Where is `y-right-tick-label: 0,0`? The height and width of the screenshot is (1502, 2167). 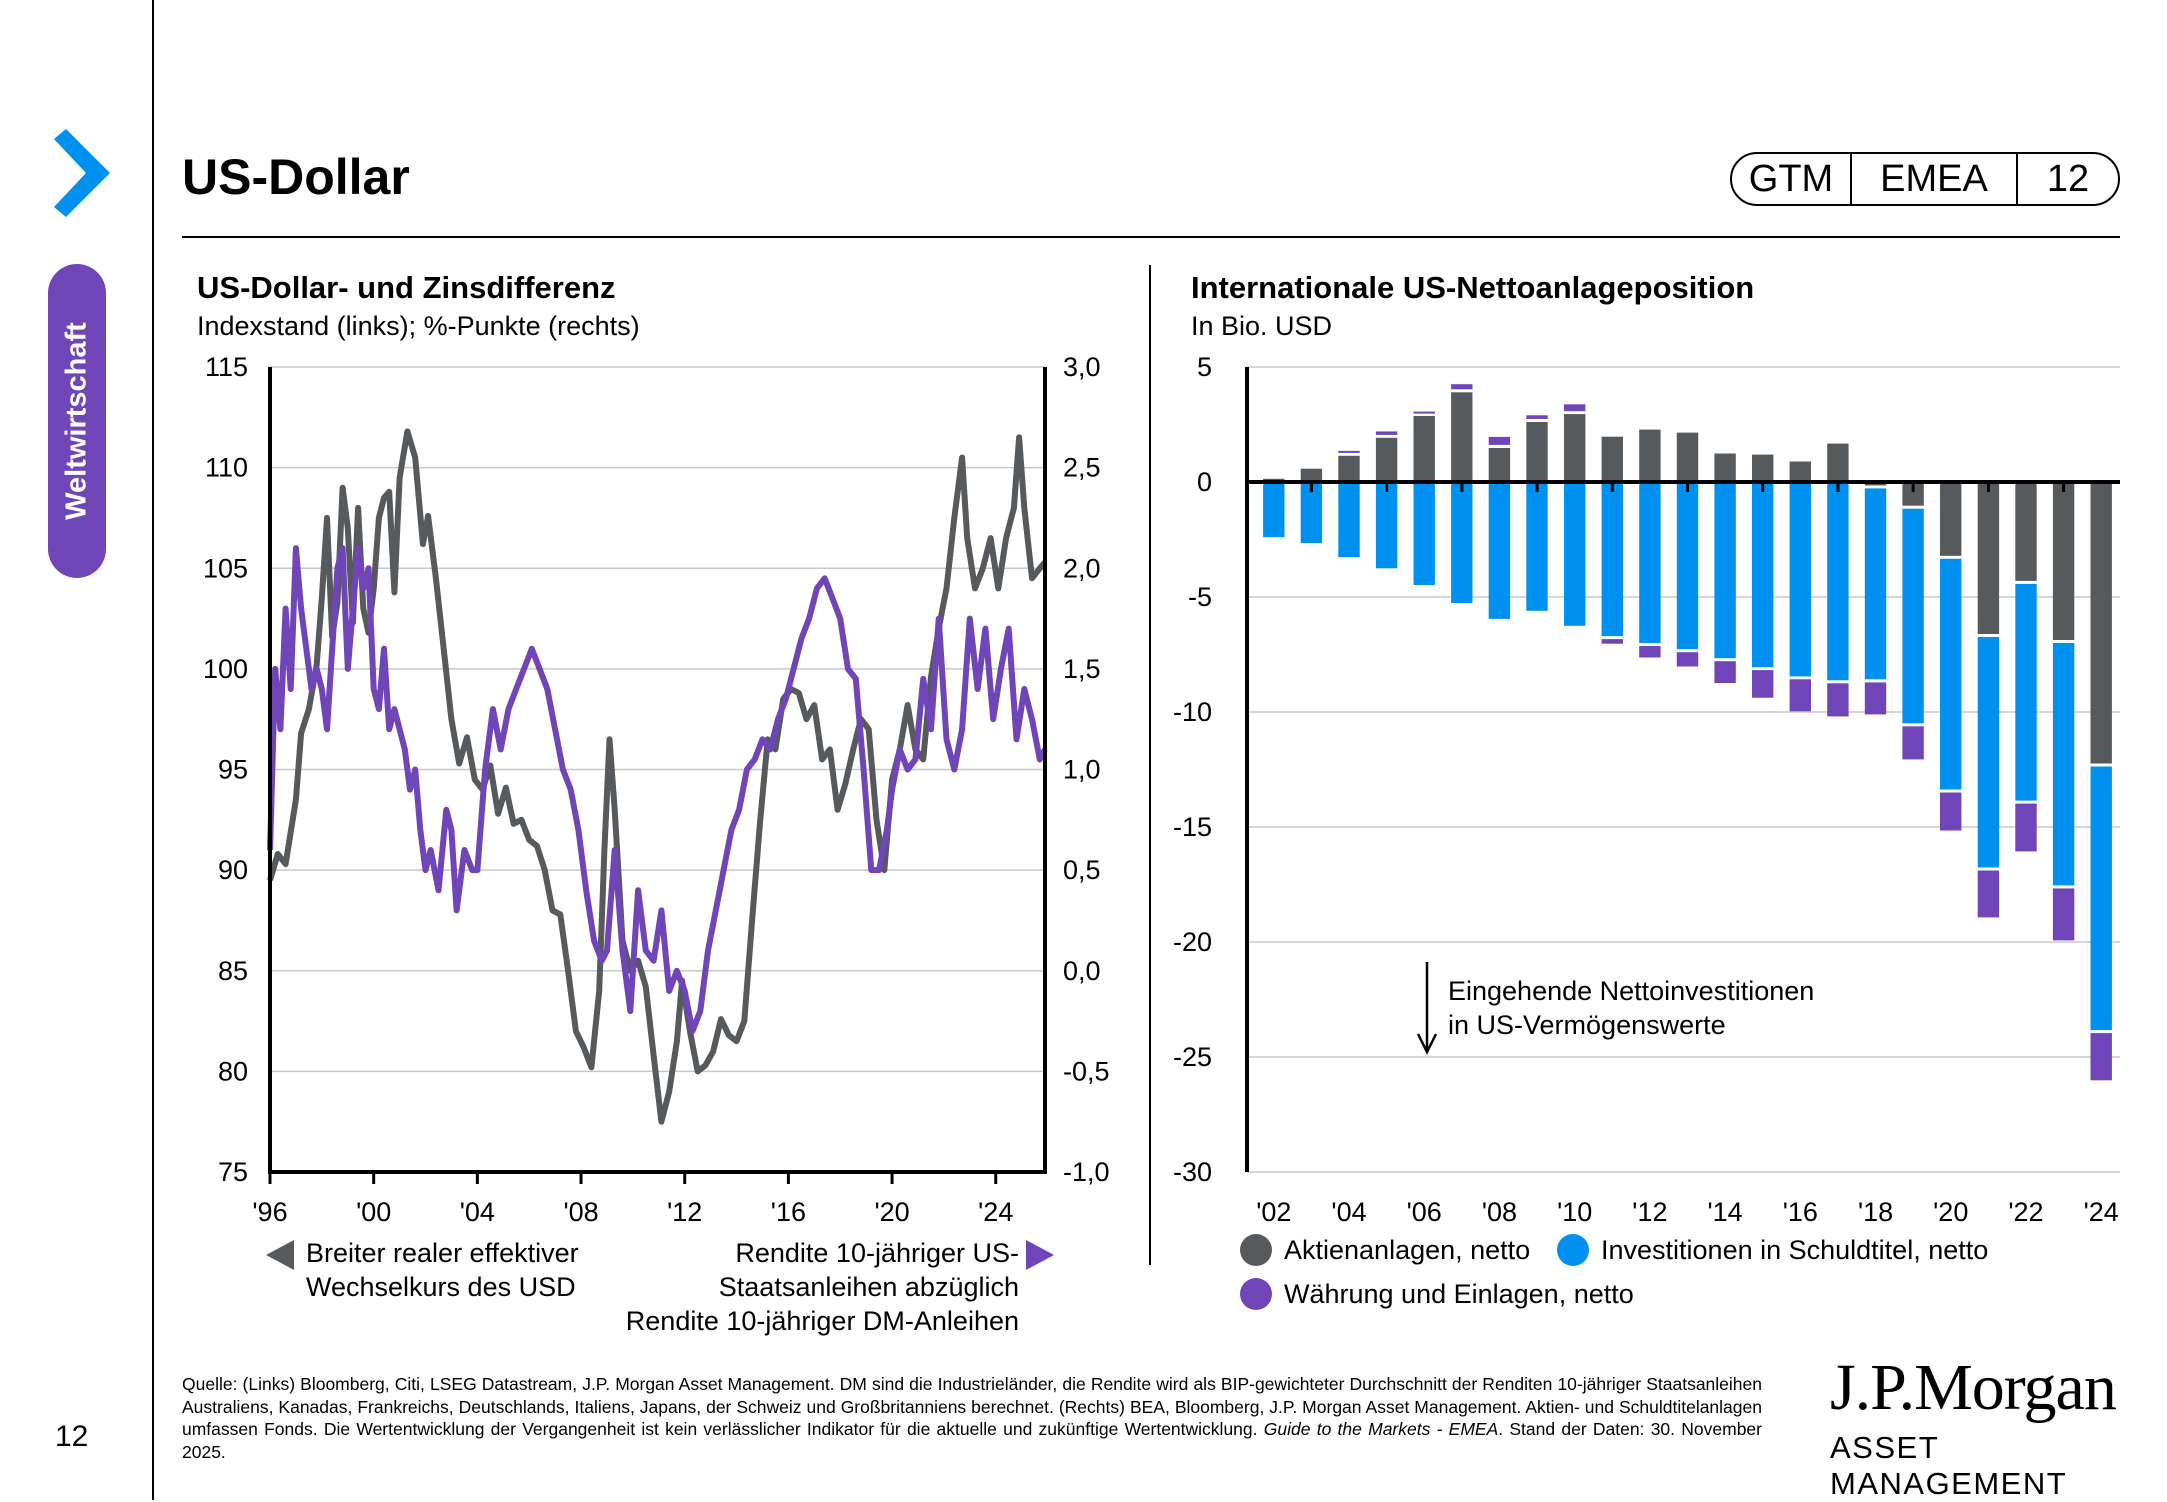 y-right-tick-label: 0,0 is located at coordinates (1082, 971).